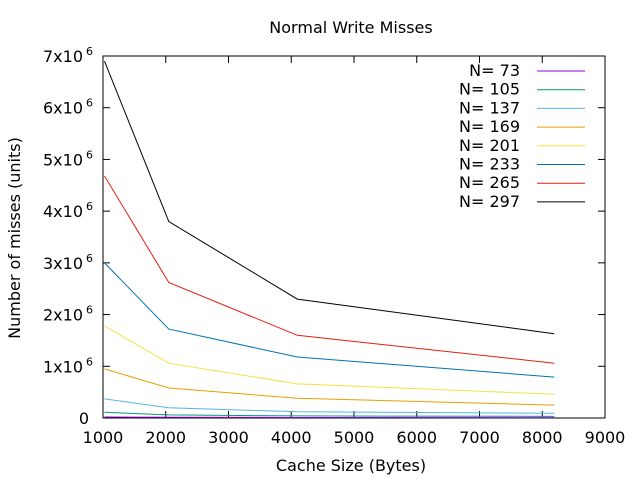  I want to click on x-tick-label: 8000, so click(542, 437).